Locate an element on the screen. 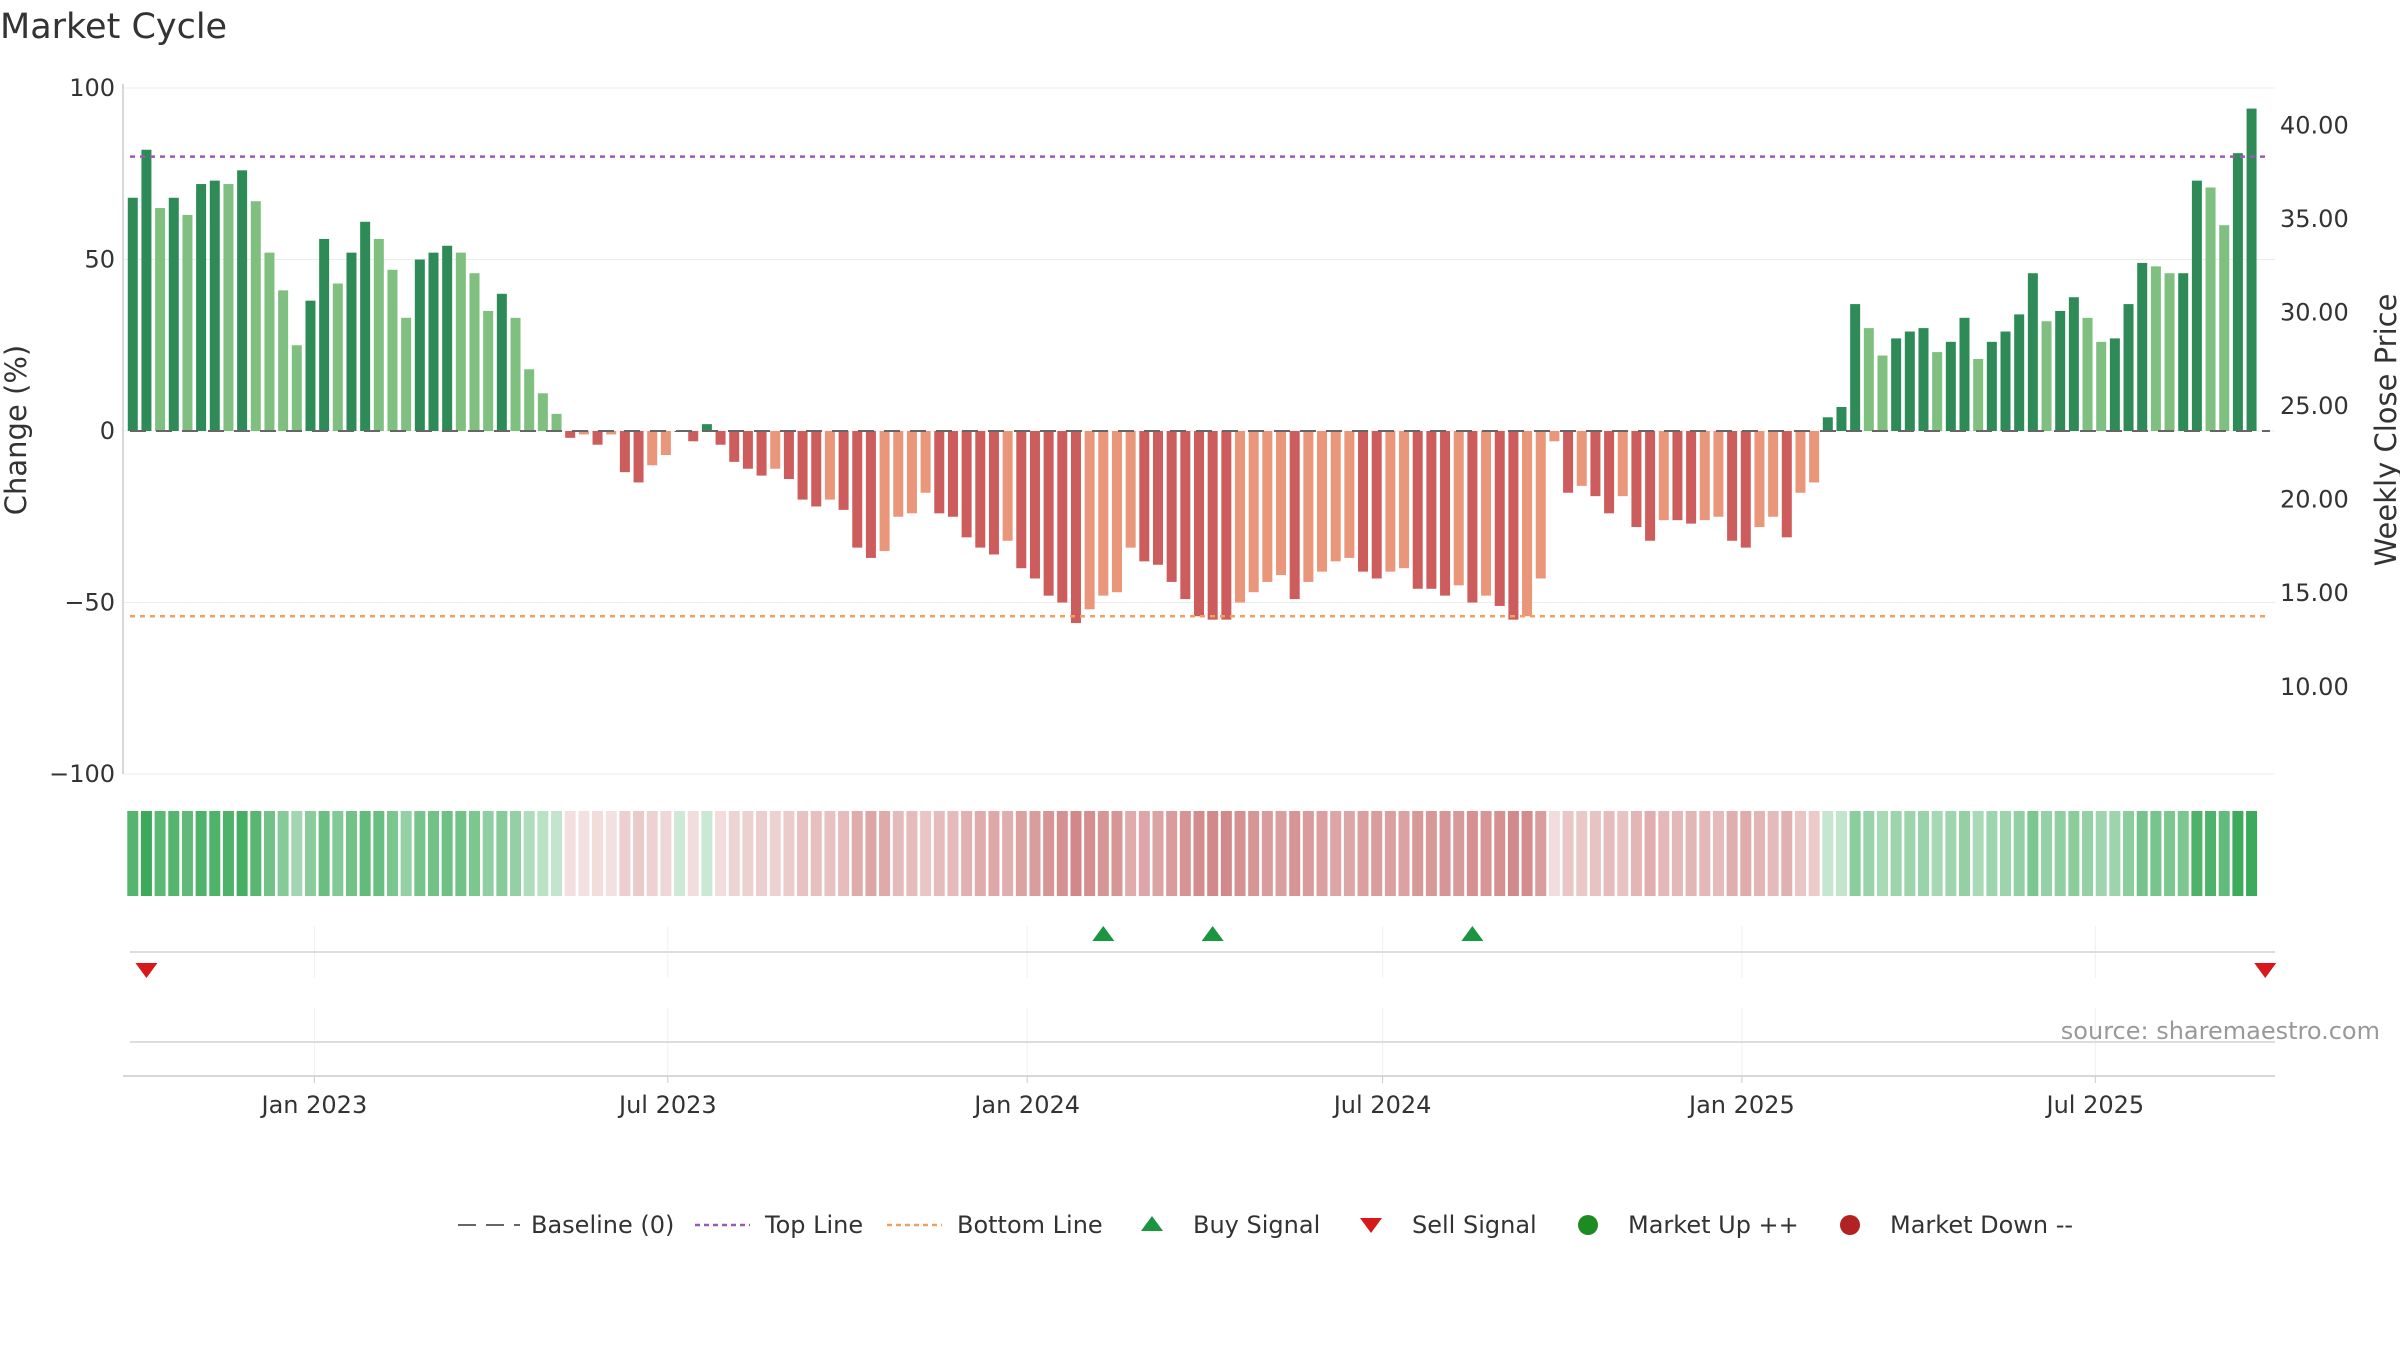  legend-swatch-market-down is located at coordinates (1850, 1225).